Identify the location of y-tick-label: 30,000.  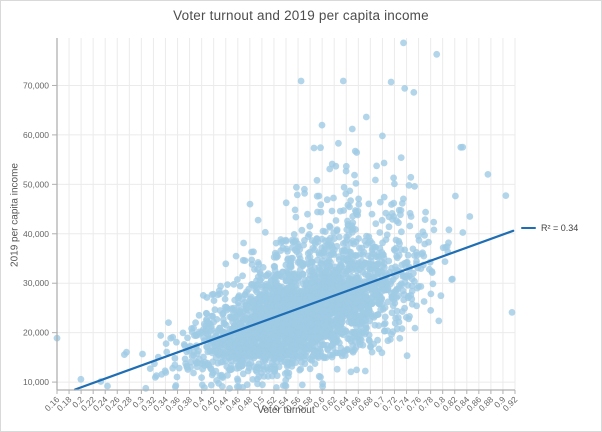
(36, 283).